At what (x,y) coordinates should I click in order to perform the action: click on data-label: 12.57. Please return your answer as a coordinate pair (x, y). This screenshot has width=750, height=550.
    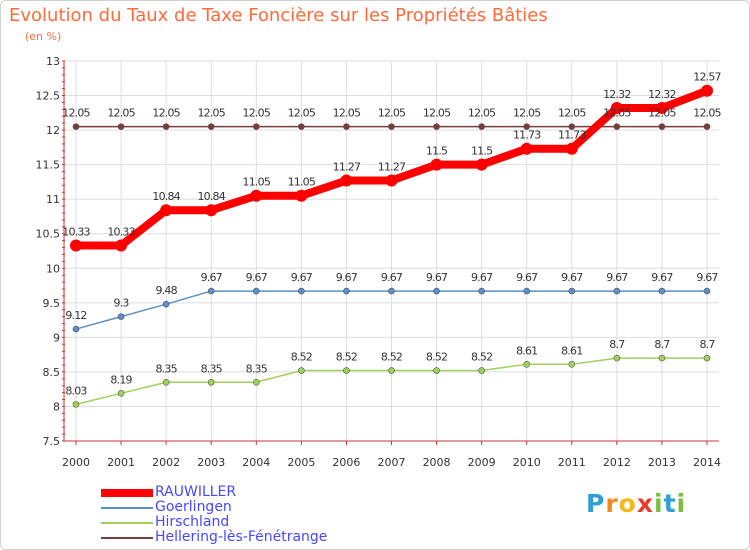
    Looking at the image, I should click on (707, 77).